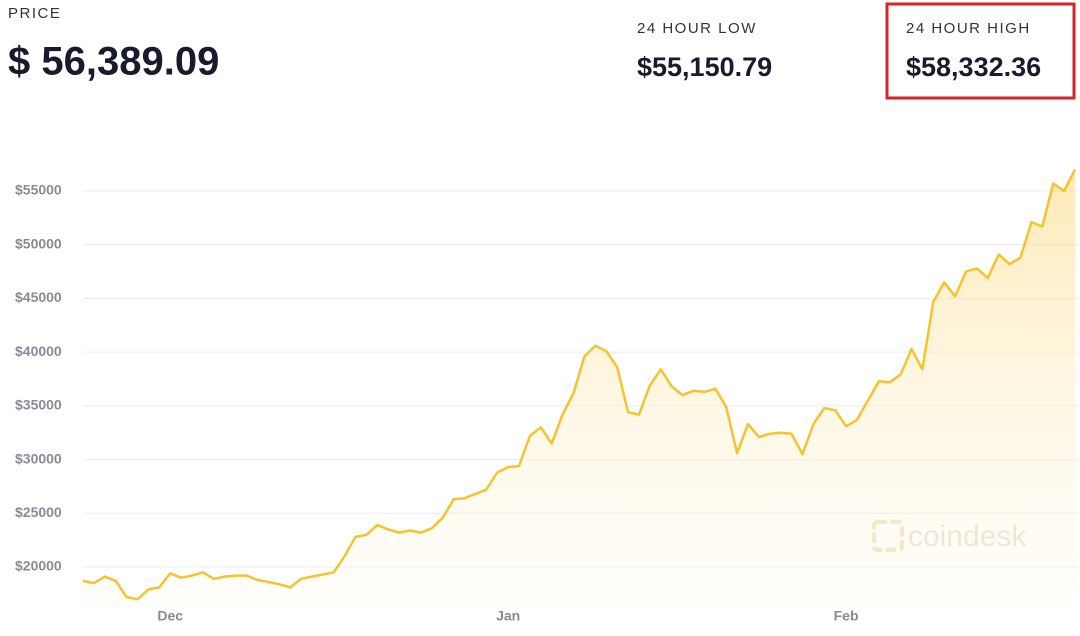 The width and height of the screenshot is (1080, 636). I want to click on x-tick-label: Dec, so click(170, 616).